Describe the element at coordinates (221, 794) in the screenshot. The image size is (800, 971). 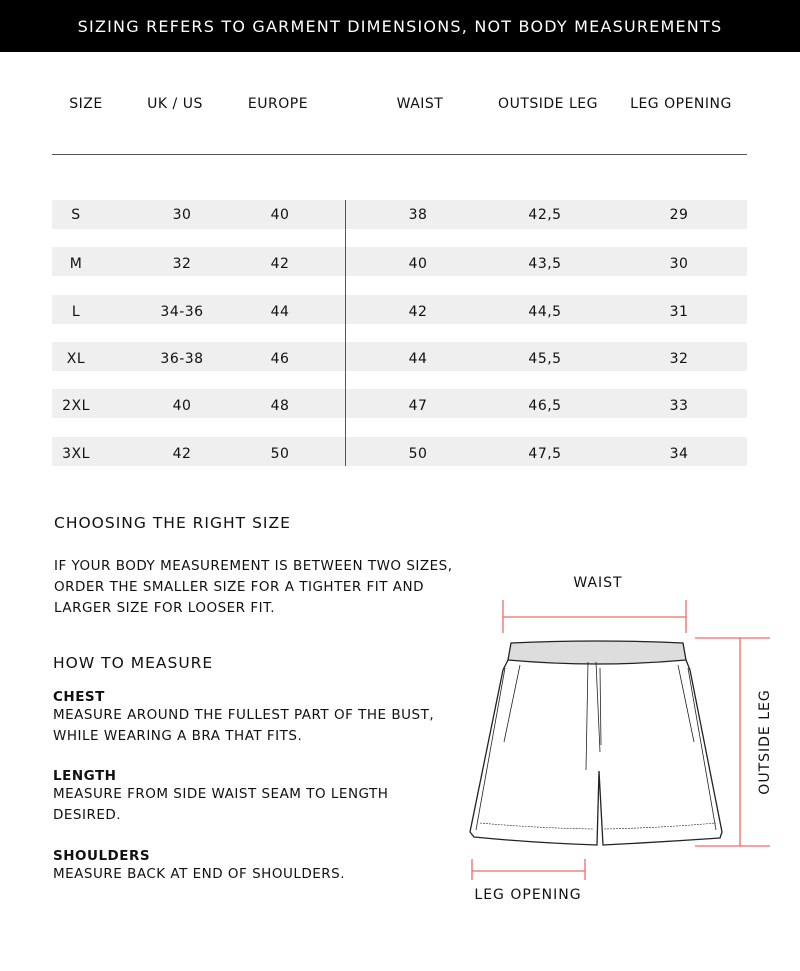
I see `line: MEASURE FROM SIDE WAIST SEAM TO LENGTH` at that location.